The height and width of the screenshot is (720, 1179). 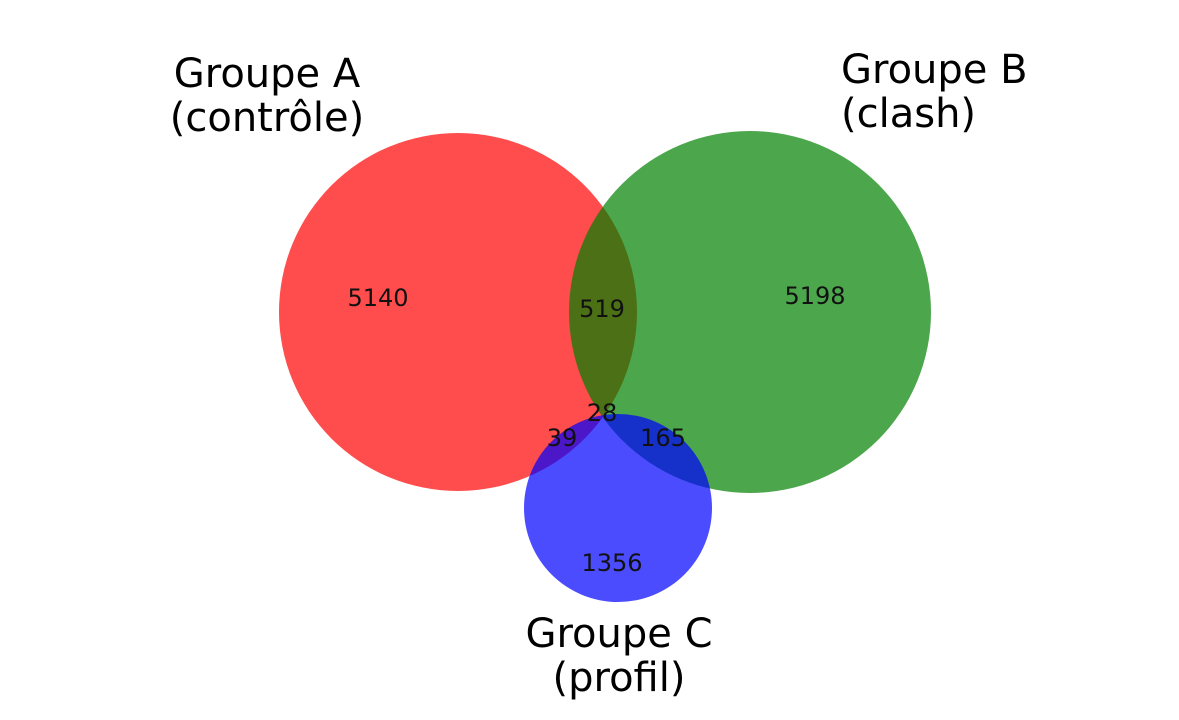 I want to click on count-abc: 28, so click(x=602, y=413).